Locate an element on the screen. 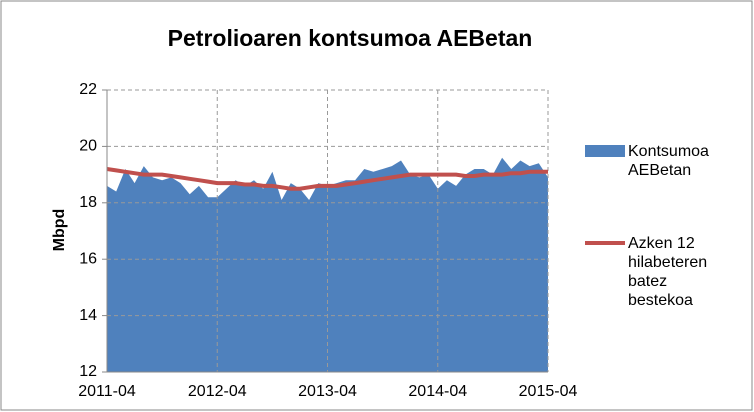 The height and width of the screenshot is (412, 754). legend-label: Kontsumoa AEBetan is located at coordinates (668, 161).